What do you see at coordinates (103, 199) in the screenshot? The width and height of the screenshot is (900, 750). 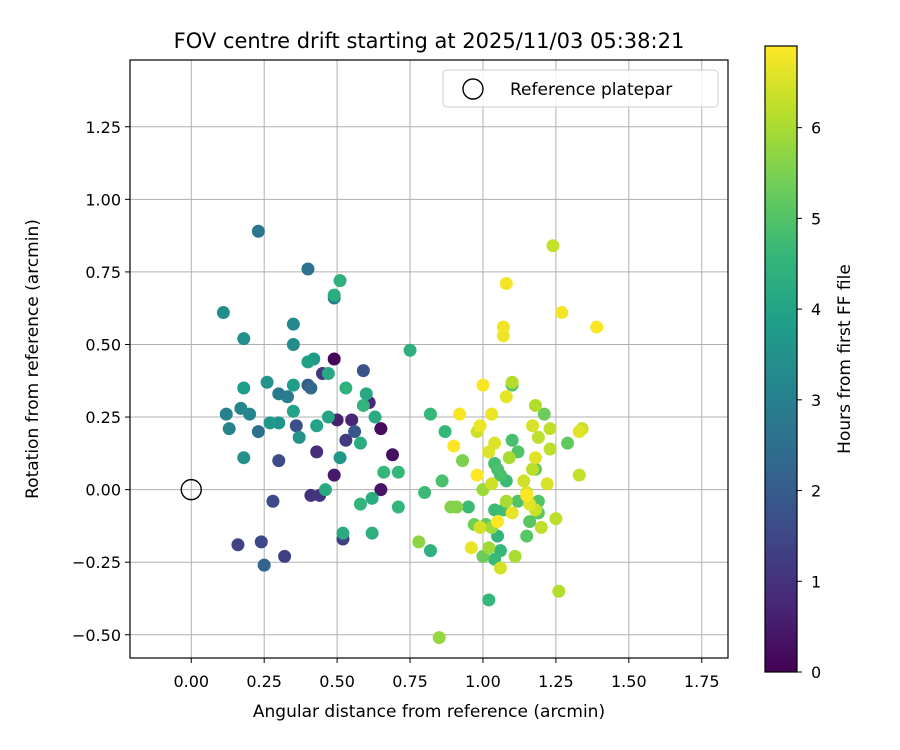 I see `y-tick-label: 1.00` at bounding box center [103, 199].